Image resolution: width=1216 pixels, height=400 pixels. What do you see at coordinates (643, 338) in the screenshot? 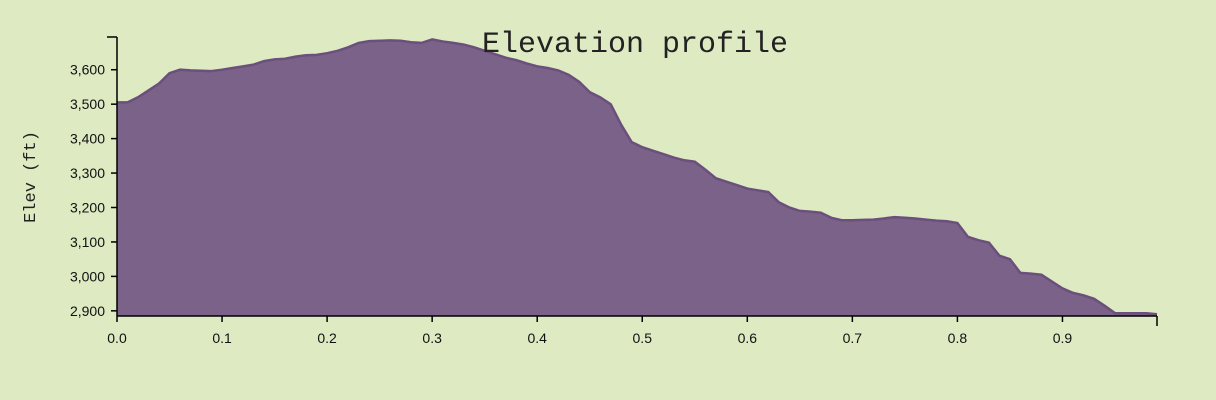
I see `x-tick-label: 0.5` at bounding box center [643, 338].